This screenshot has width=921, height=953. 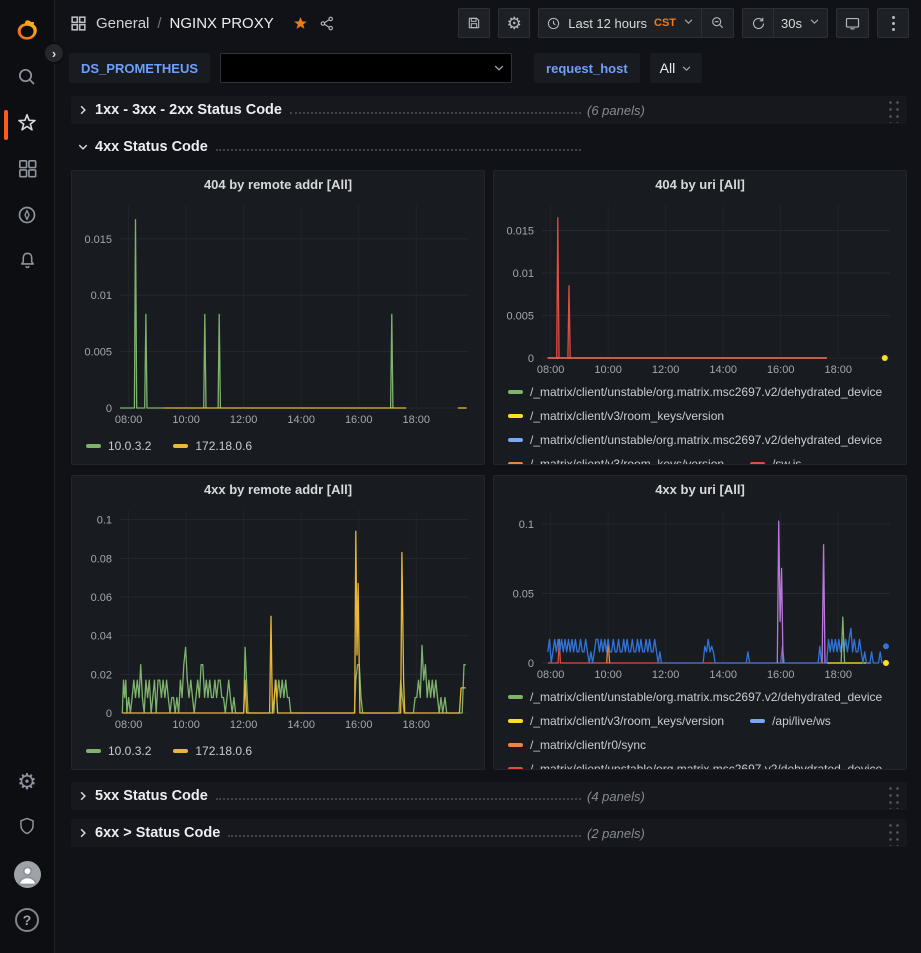 I want to click on sidebar-item-settings: ⚙, so click(x=27, y=782).